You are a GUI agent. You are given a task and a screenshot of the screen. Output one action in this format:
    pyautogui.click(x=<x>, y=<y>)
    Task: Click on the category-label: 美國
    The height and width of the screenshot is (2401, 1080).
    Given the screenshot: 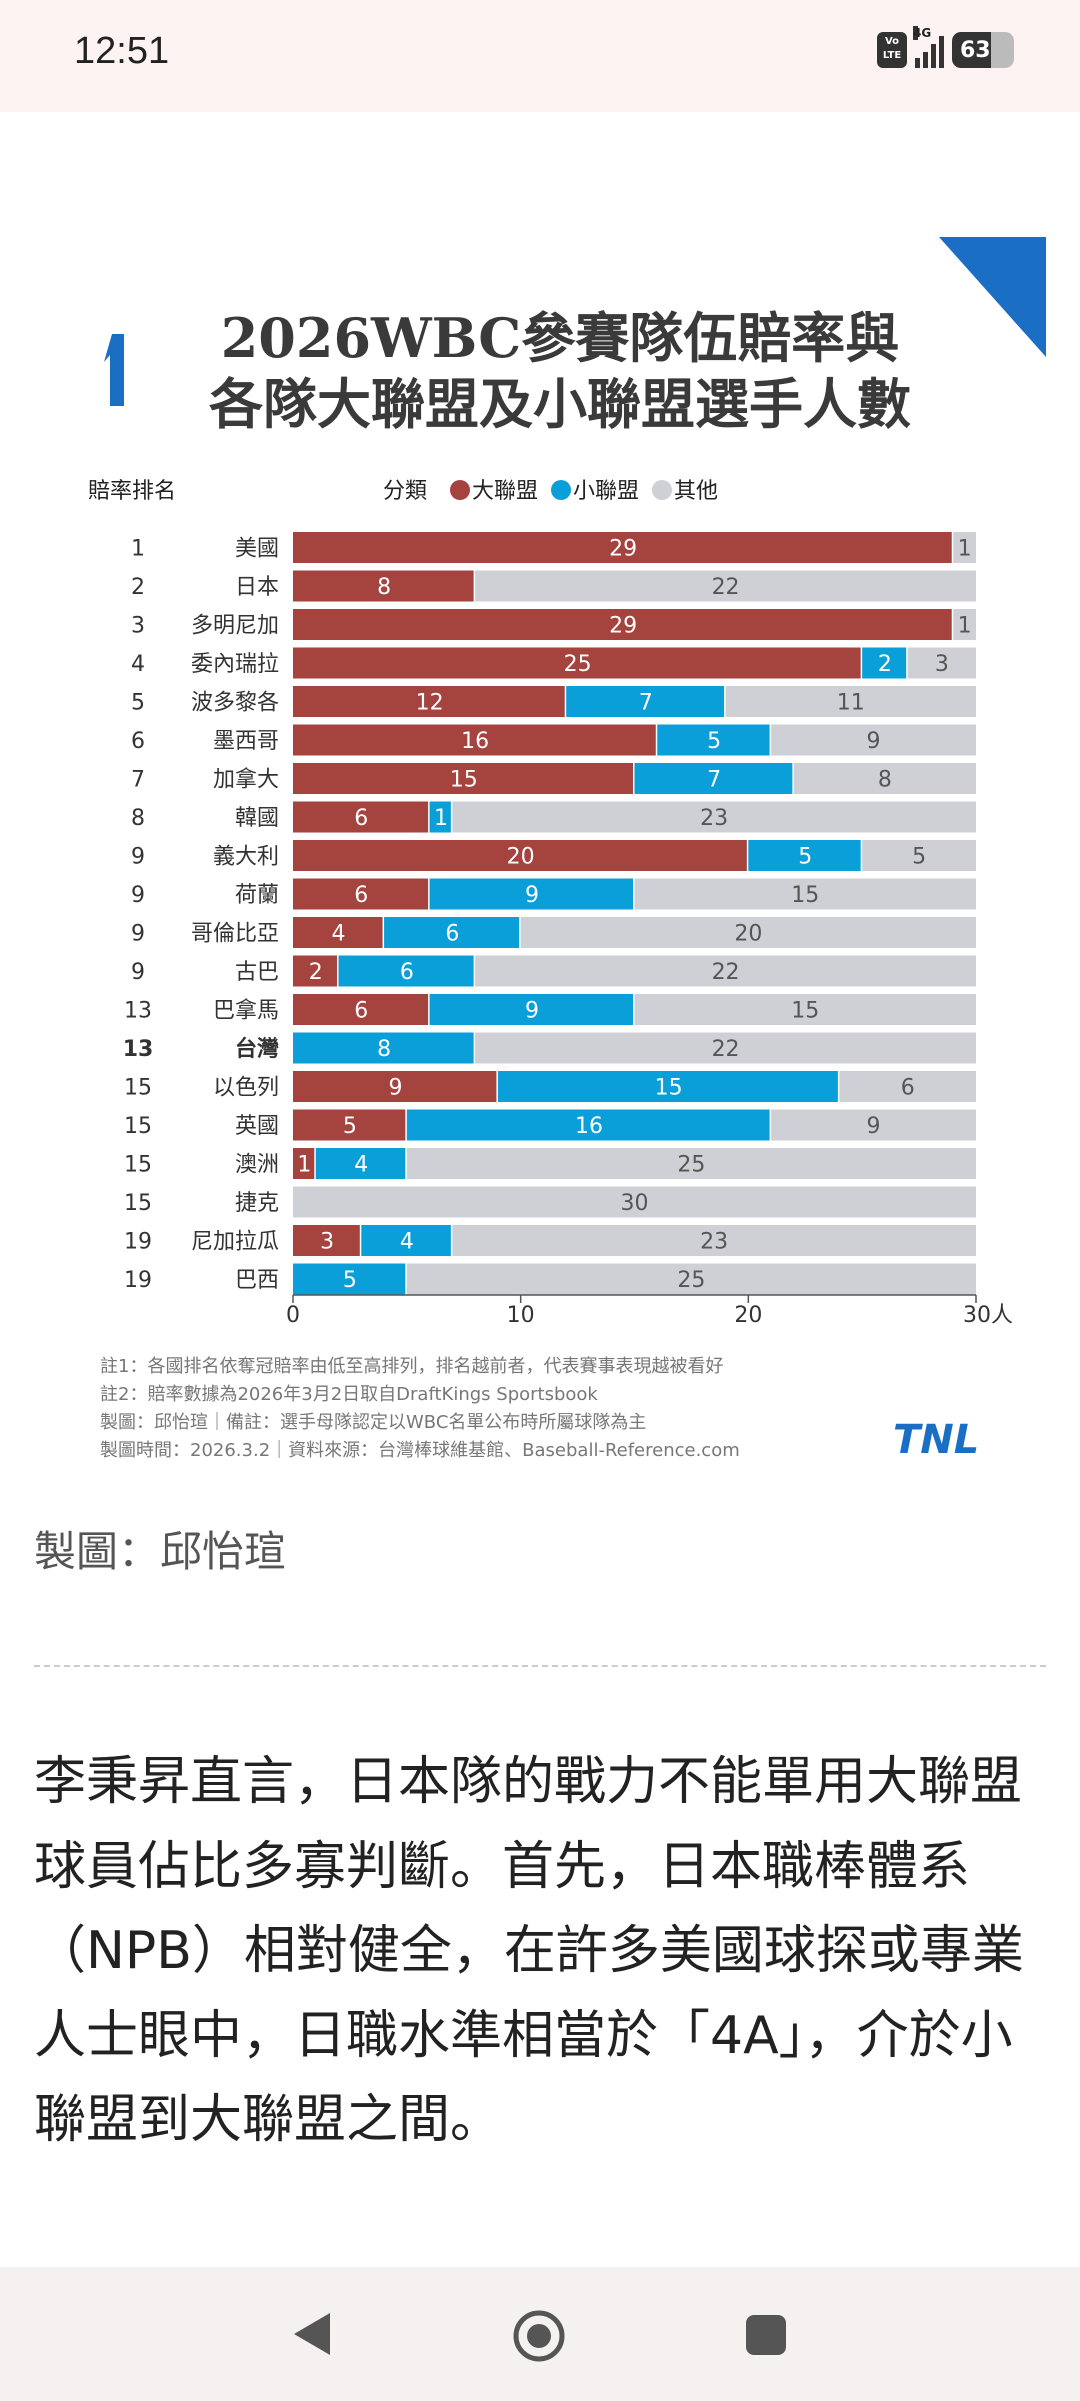 What is the action you would take?
    pyautogui.click(x=257, y=549)
    